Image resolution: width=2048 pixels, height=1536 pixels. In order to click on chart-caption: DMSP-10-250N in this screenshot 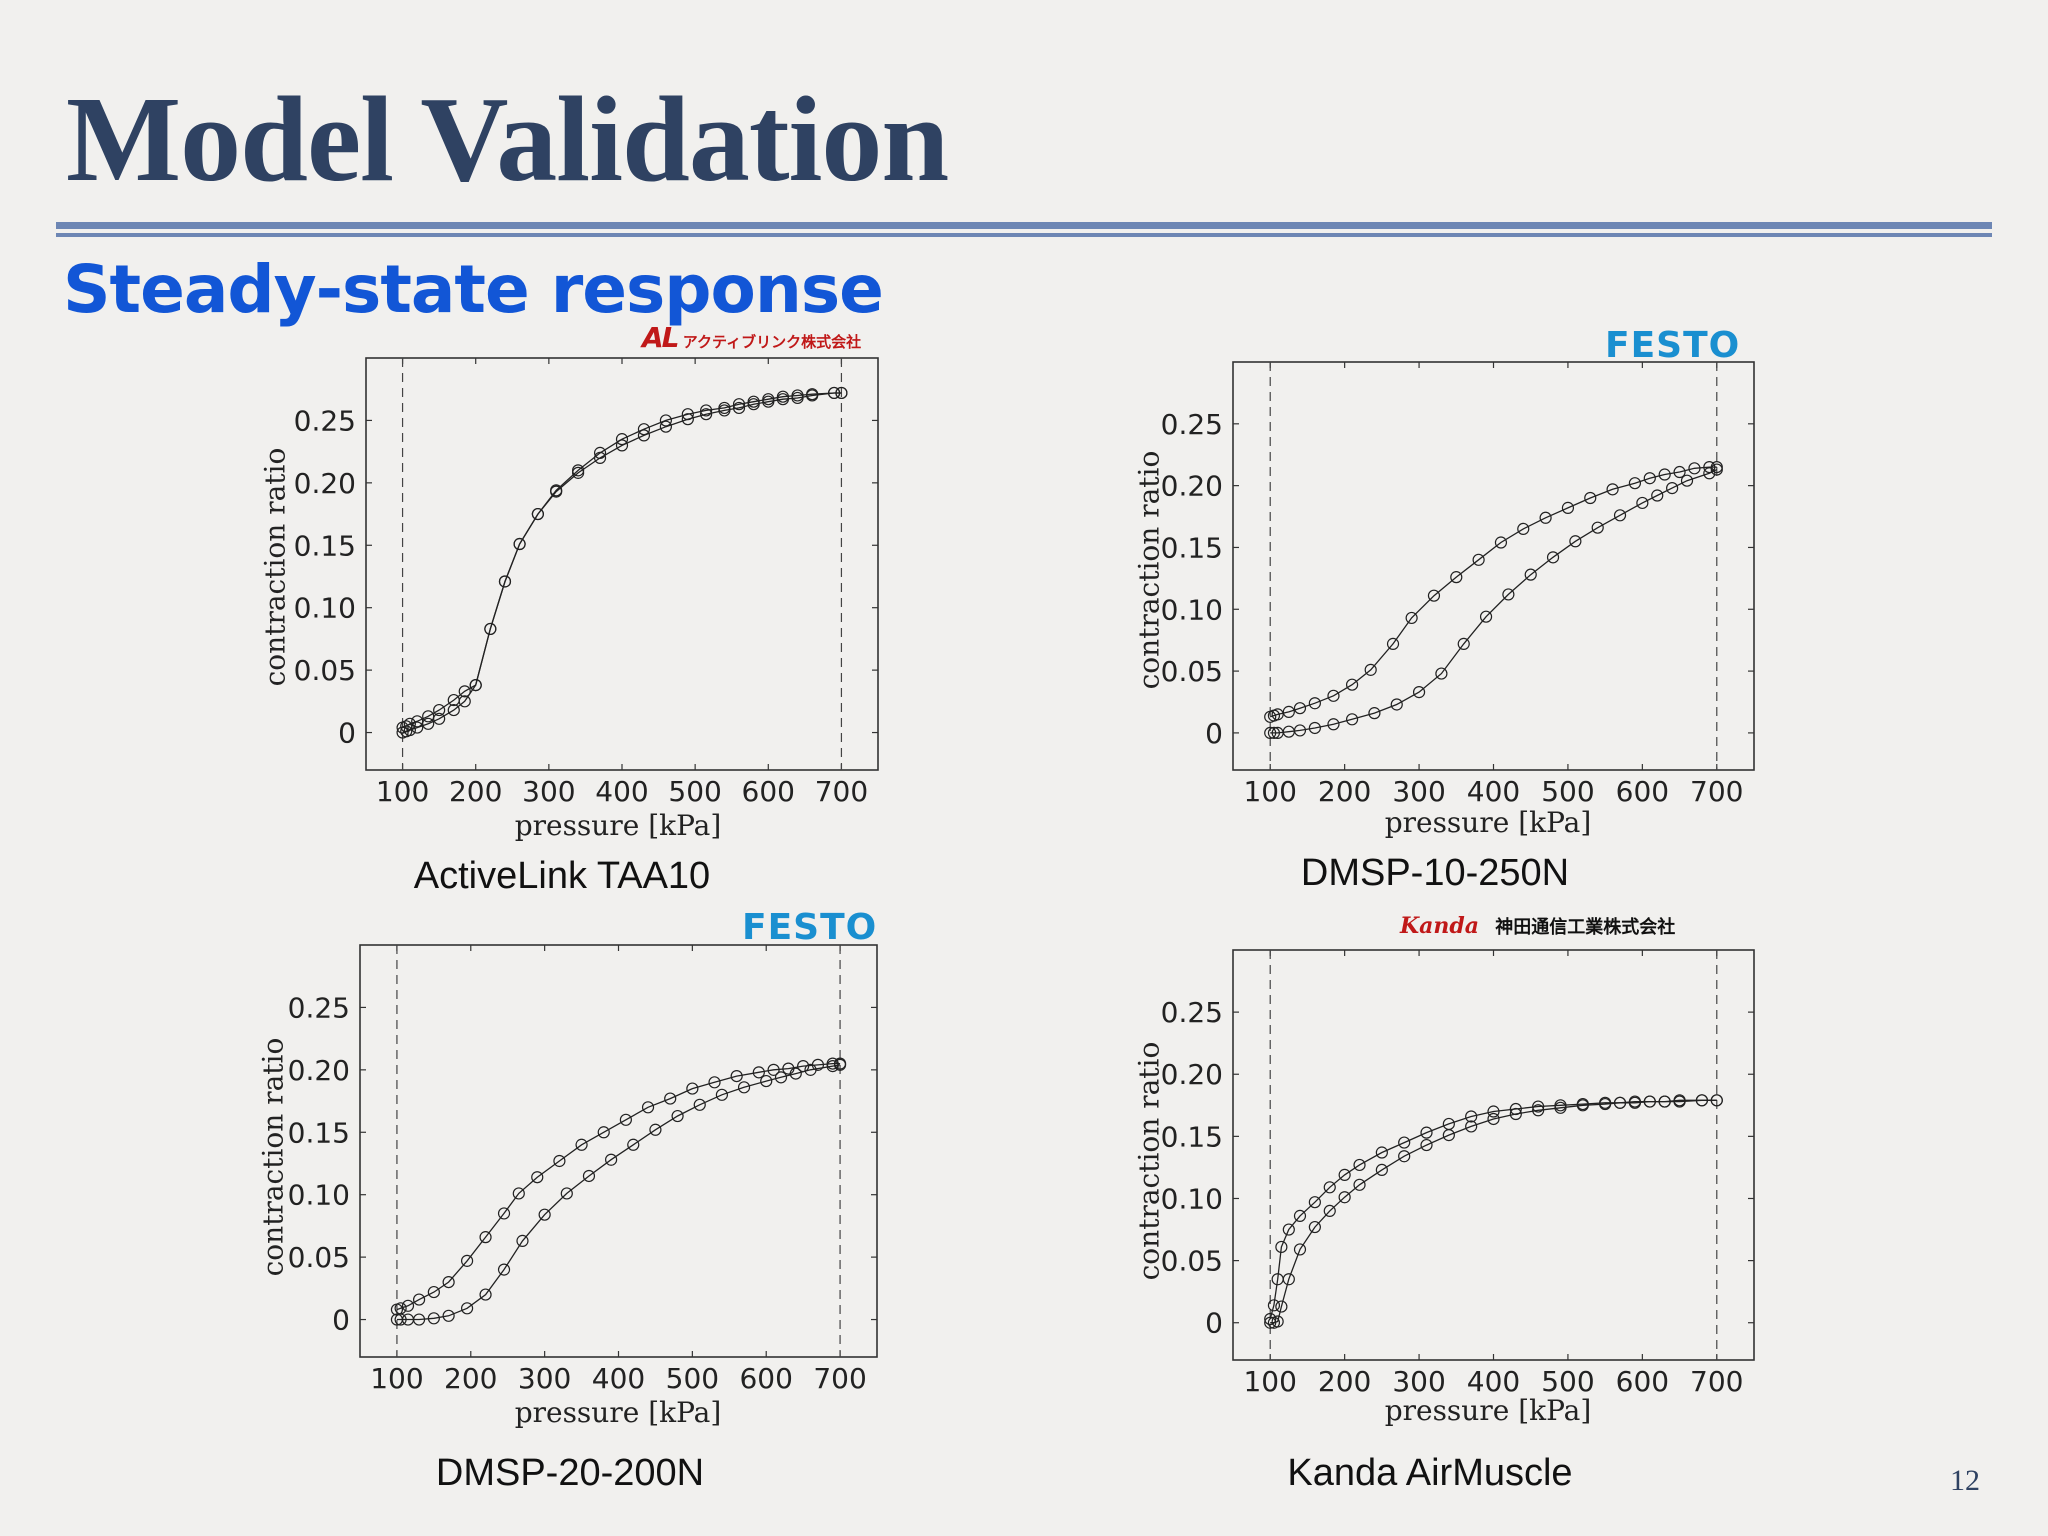, I will do `click(1435, 873)`.